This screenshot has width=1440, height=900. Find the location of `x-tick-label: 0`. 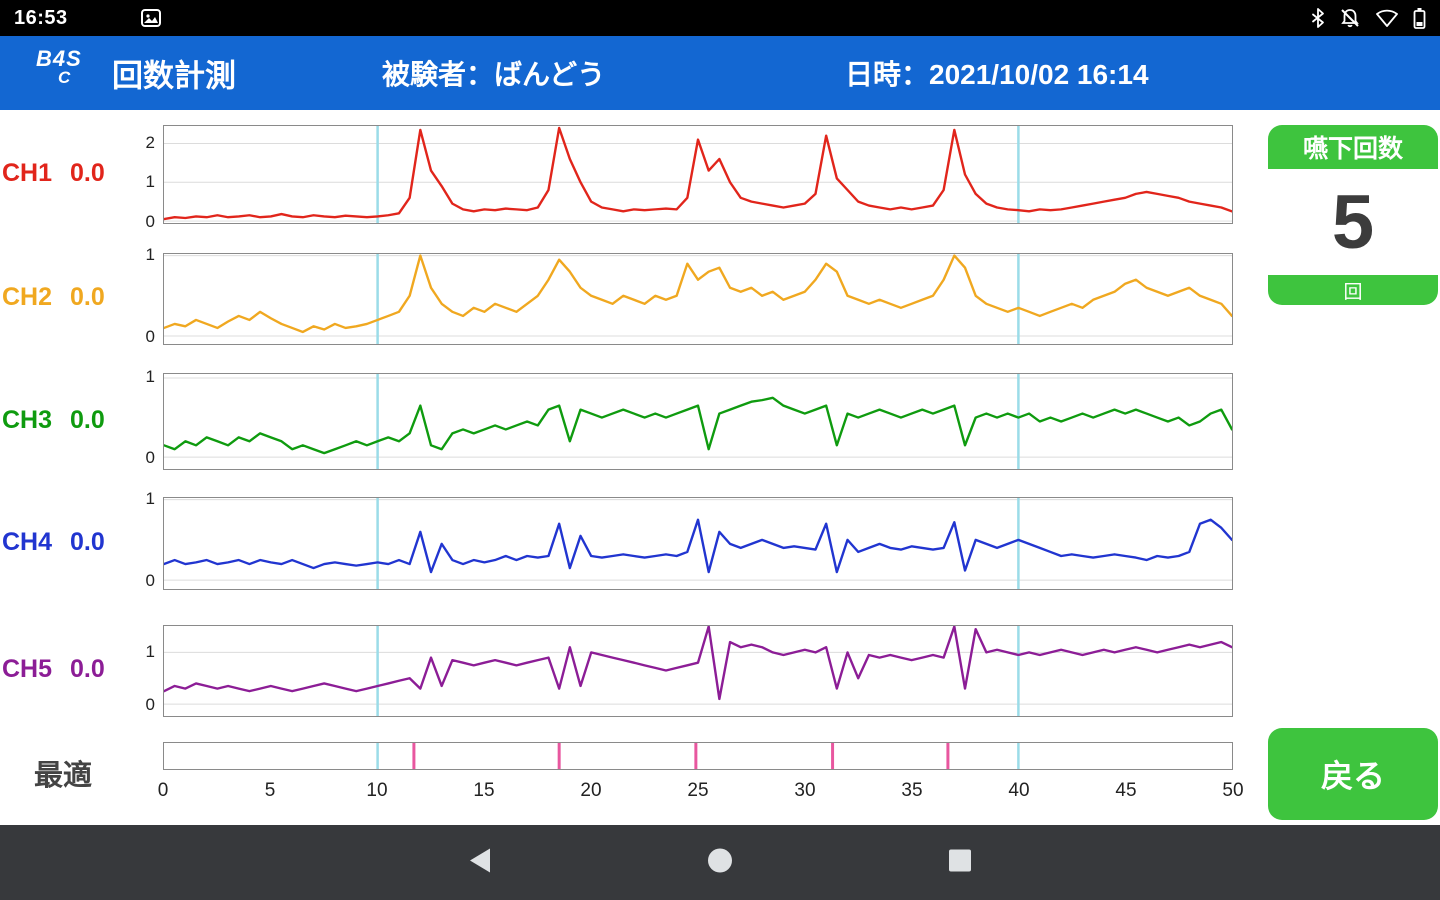

x-tick-label: 0 is located at coordinates (163, 790).